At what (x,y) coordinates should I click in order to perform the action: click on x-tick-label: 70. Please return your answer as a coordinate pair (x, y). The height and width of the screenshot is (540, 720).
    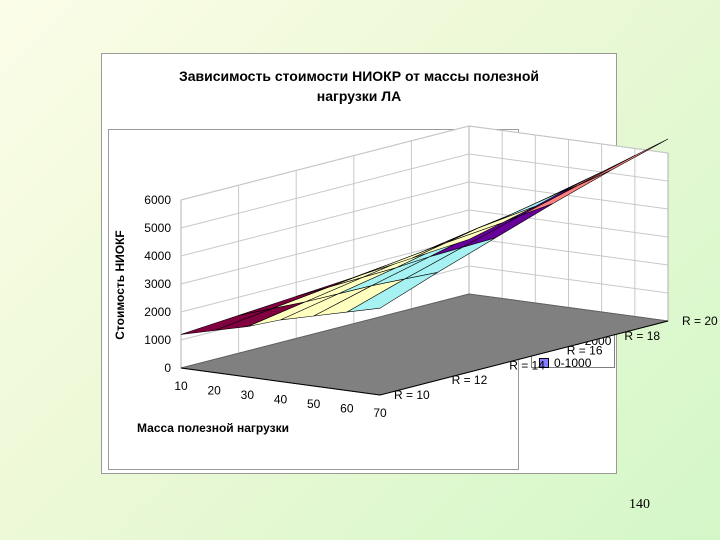
    Looking at the image, I should click on (380, 413).